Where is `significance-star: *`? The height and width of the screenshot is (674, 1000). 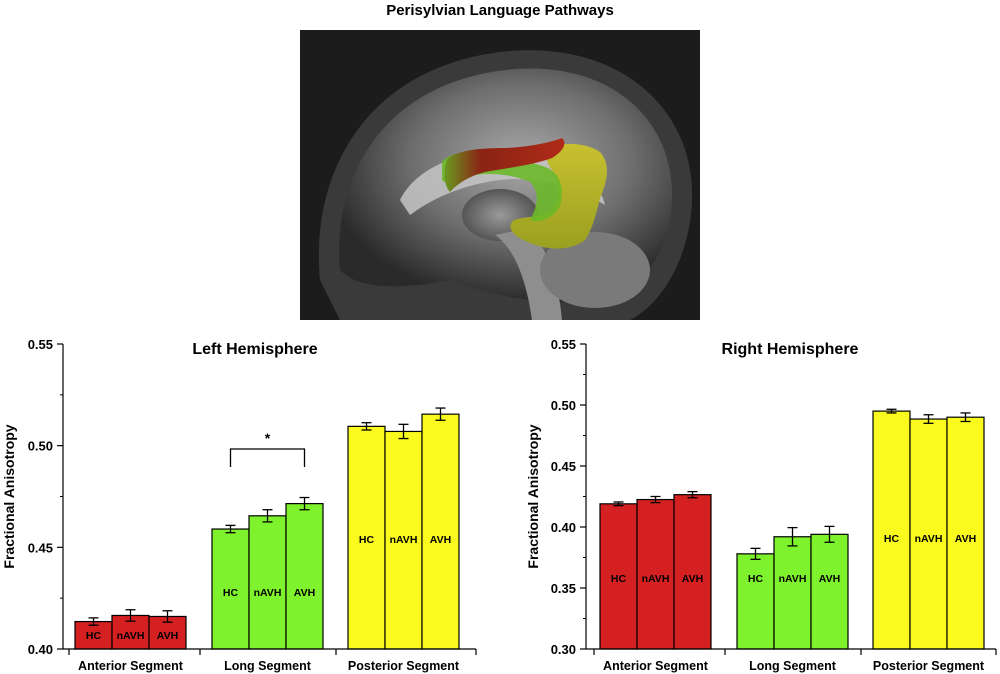 significance-star: * is located at coordinates (268, 438).